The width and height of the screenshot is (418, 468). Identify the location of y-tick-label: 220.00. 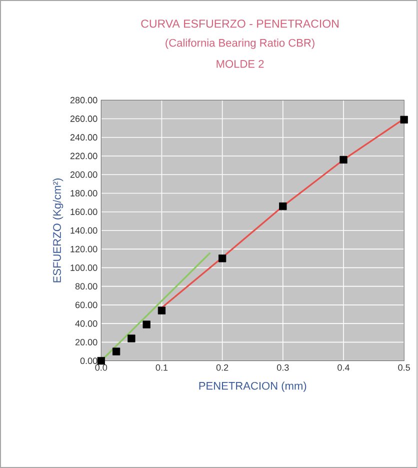
(84, 156).